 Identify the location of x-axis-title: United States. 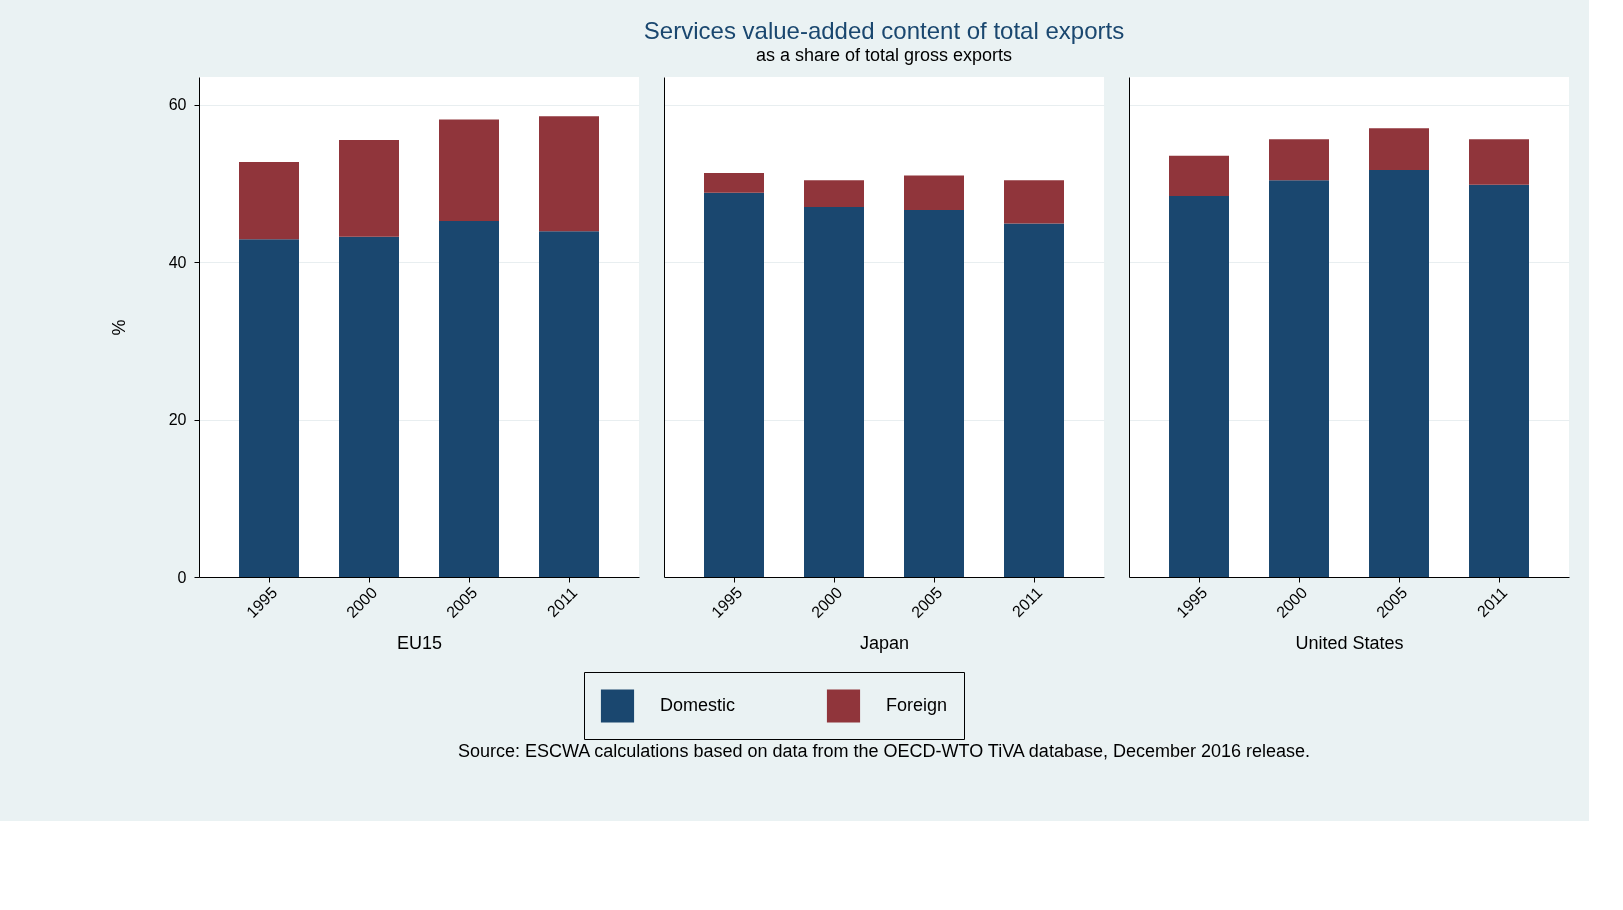
(1349, 642).